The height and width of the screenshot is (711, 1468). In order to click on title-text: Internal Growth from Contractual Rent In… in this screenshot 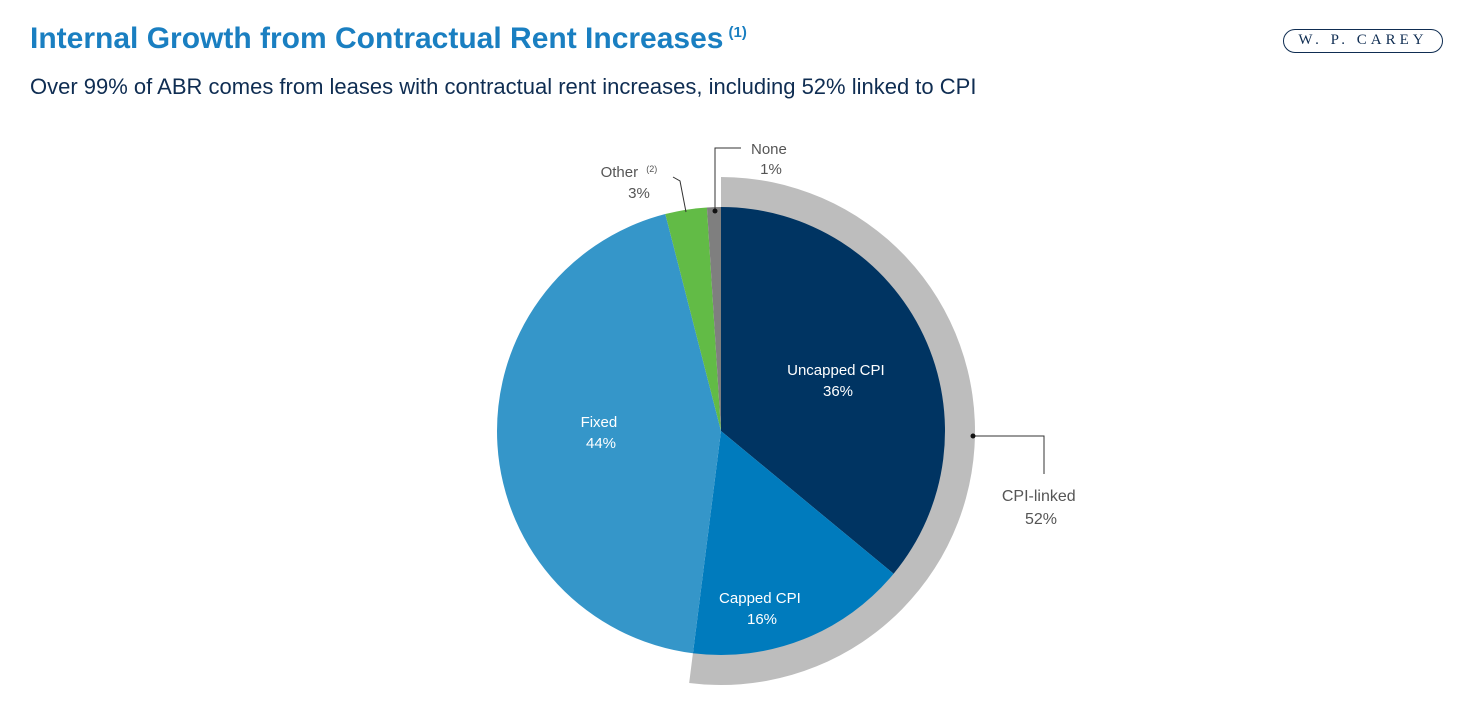, I will do `click(377, 38)`.